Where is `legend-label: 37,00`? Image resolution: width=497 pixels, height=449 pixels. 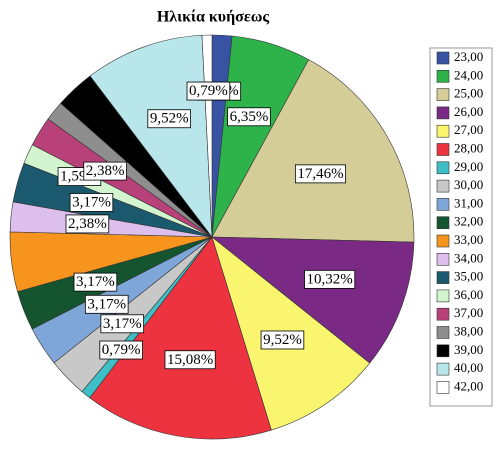
legend-label: 37,00 is located at coordinates (468, 312).